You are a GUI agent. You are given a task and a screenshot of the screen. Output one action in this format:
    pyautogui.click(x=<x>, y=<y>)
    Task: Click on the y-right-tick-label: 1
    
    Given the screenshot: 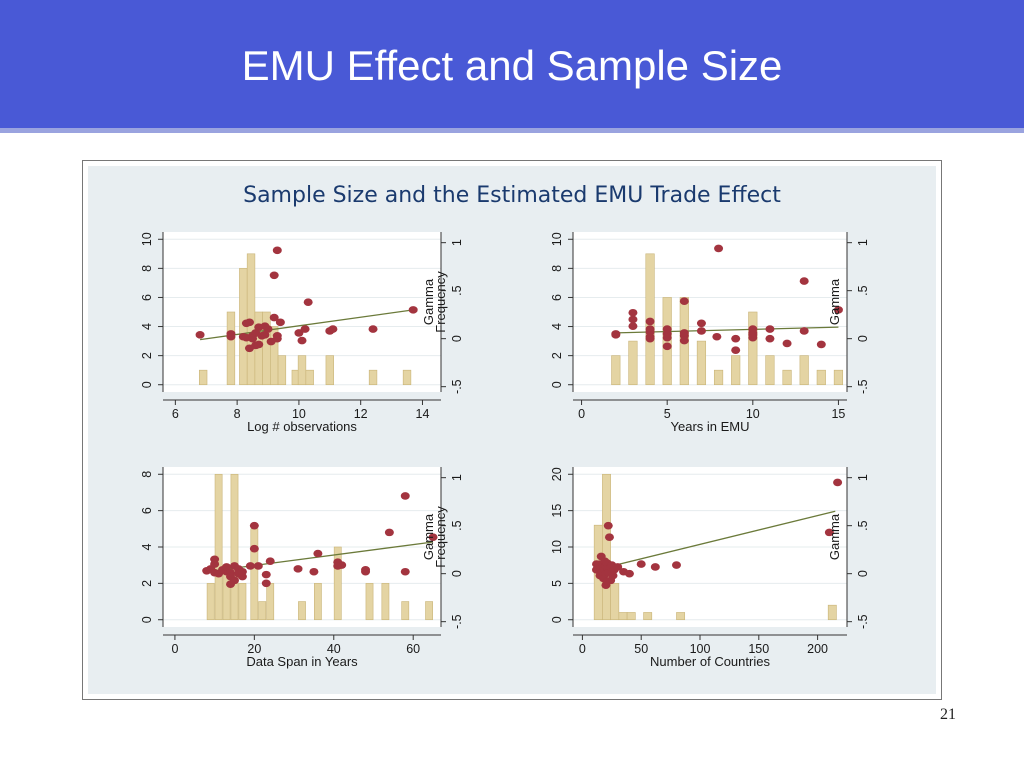 What is the action you would take?
    pyautogui.click(x=457, y=477)
    